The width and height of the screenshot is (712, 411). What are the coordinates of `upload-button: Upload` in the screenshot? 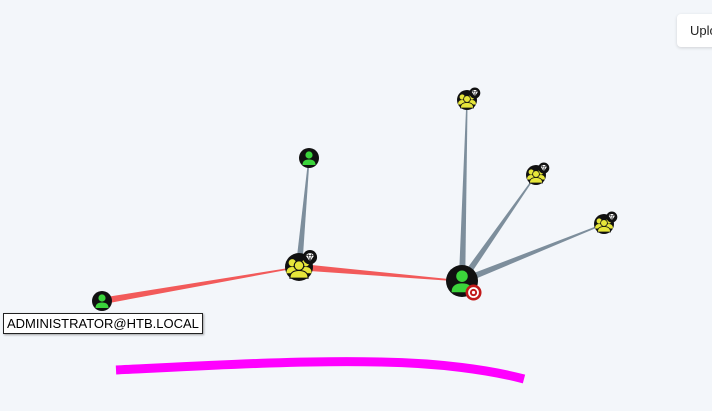 It's located at (694, 30).